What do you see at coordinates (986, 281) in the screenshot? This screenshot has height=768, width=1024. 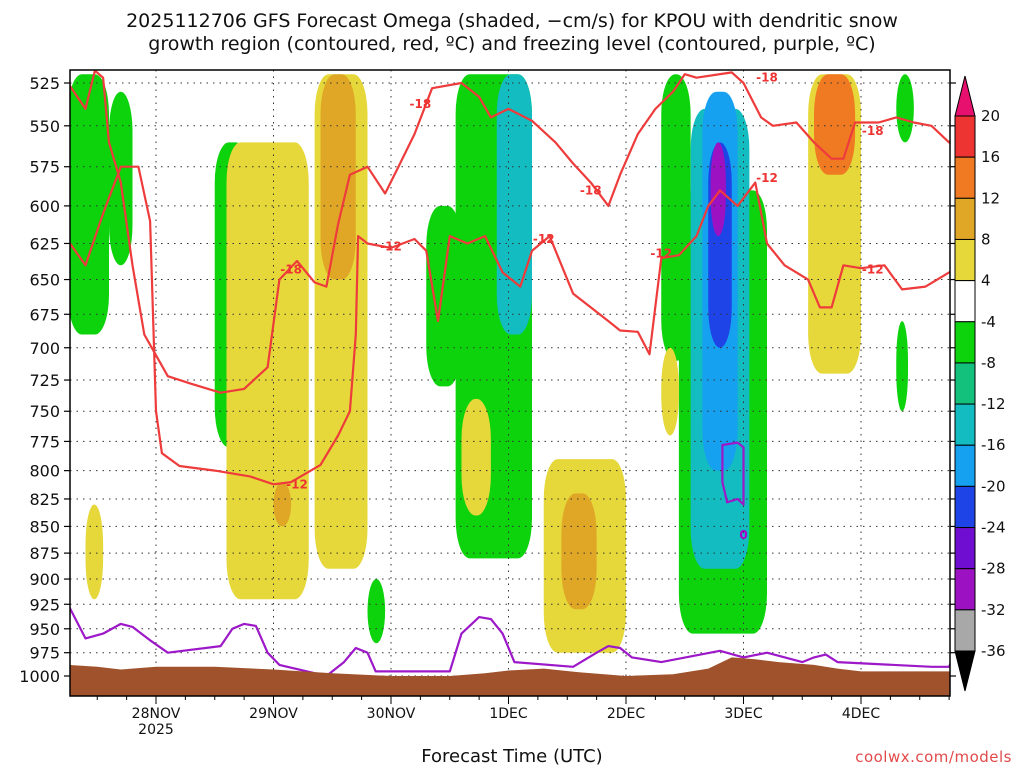 I see `colorbar-label: 4` at bounding box center [986, 281].